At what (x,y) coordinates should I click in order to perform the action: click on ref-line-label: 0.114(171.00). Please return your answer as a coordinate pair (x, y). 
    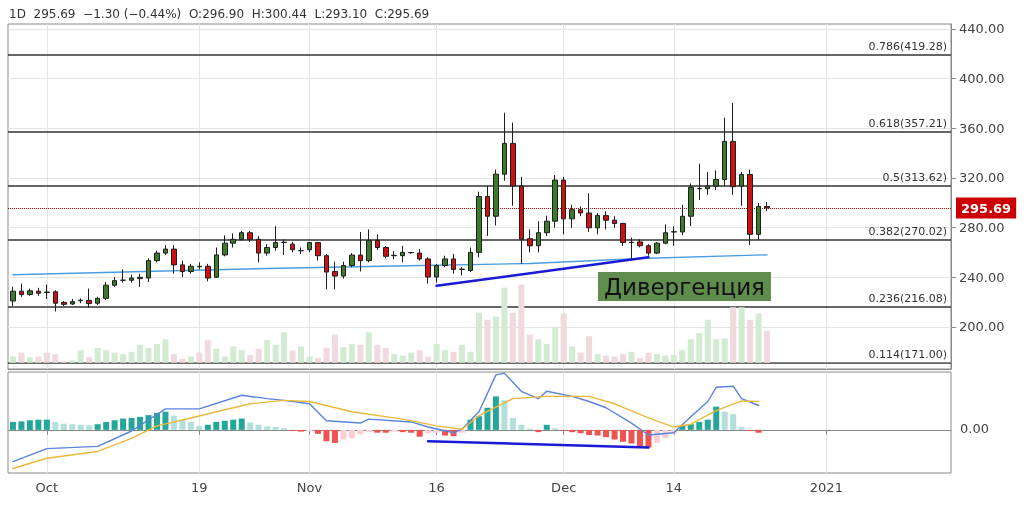
    Looking at the image, I should click on (907, 354).